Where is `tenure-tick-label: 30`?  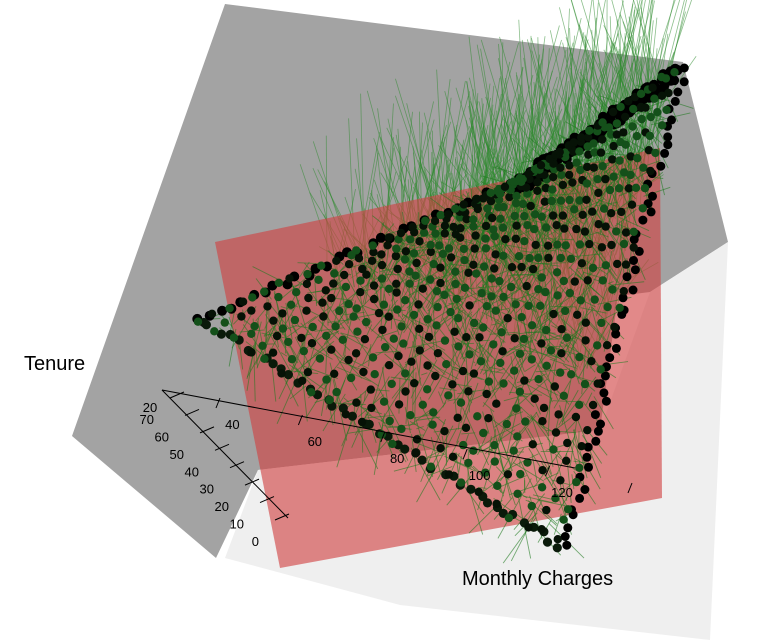 tenure-tick-label: 30 is located at coordinates (207, 489).